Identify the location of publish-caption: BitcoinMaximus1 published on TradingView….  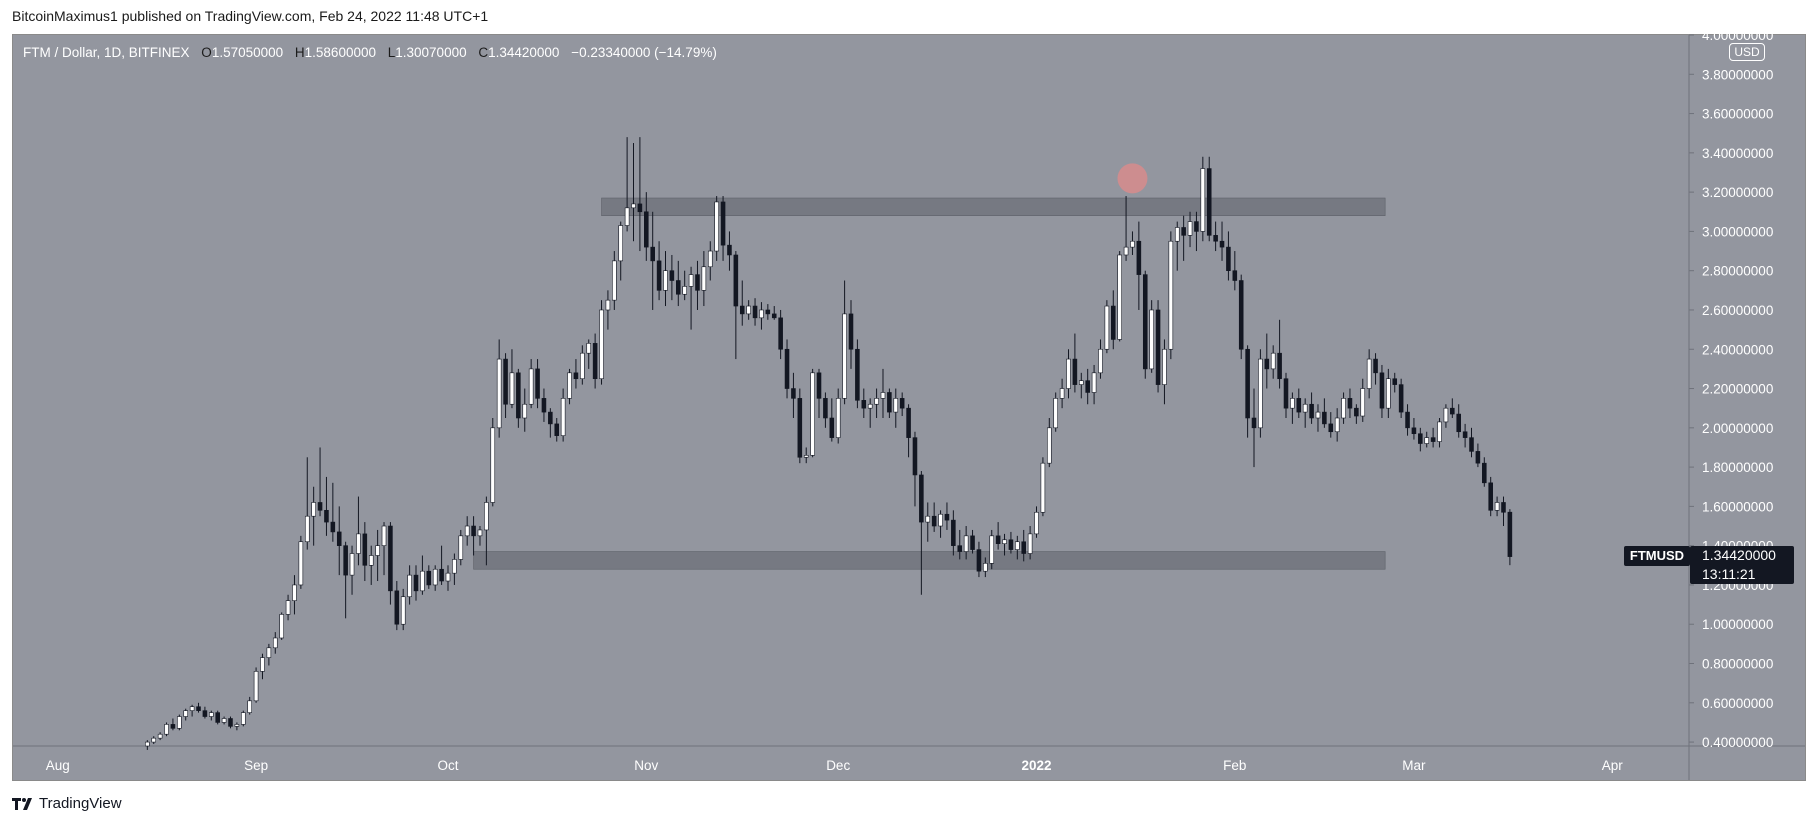
(250, 16).